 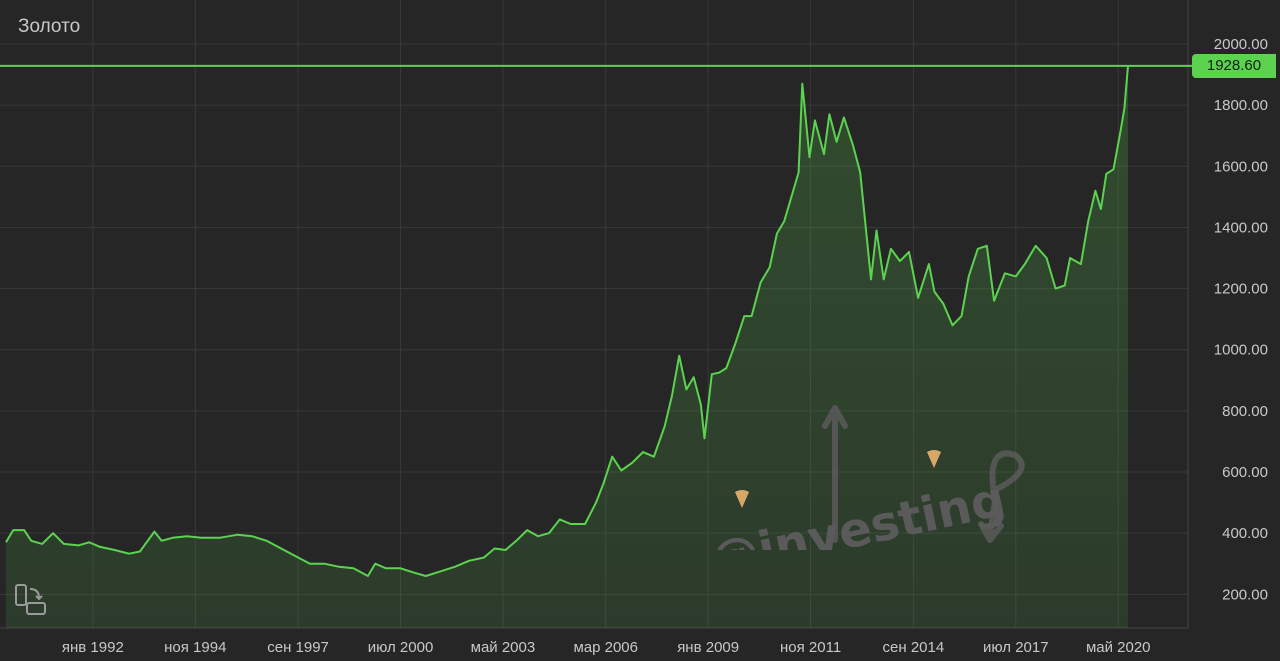 I want to click on x-tick-label: ноя 2011, so click(x=810, y=647).